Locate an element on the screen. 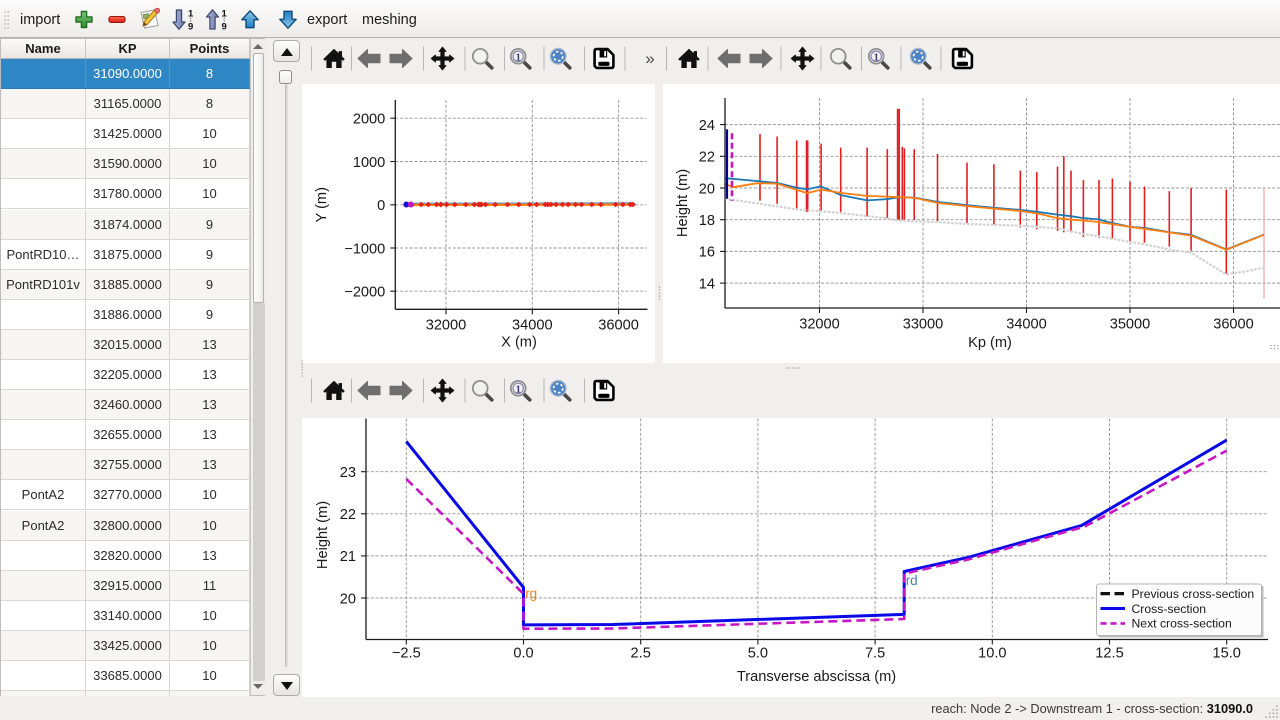 This screenshot has height=720, width=1280. svg-text: 24 is located at coordinates (707, 126).